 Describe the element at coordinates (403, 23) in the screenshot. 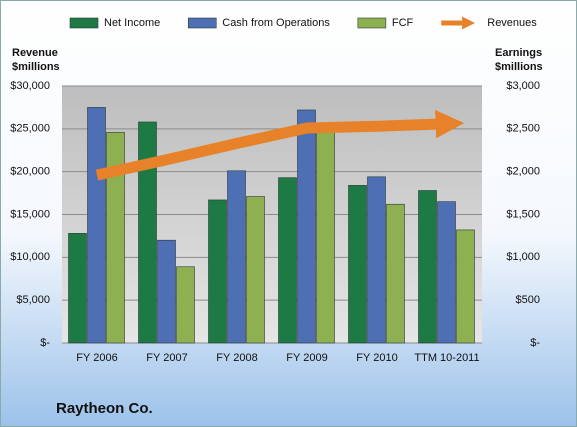

I see `legend-label: FCF` at that location.